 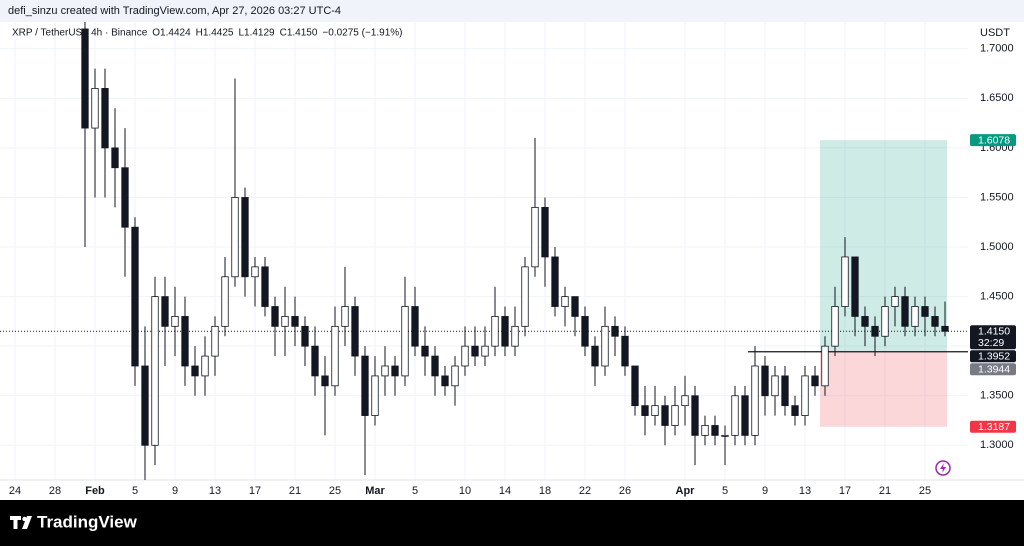 I want to click on legend-item: −0.0275 (−1.91%), so click(x=362, y=33).